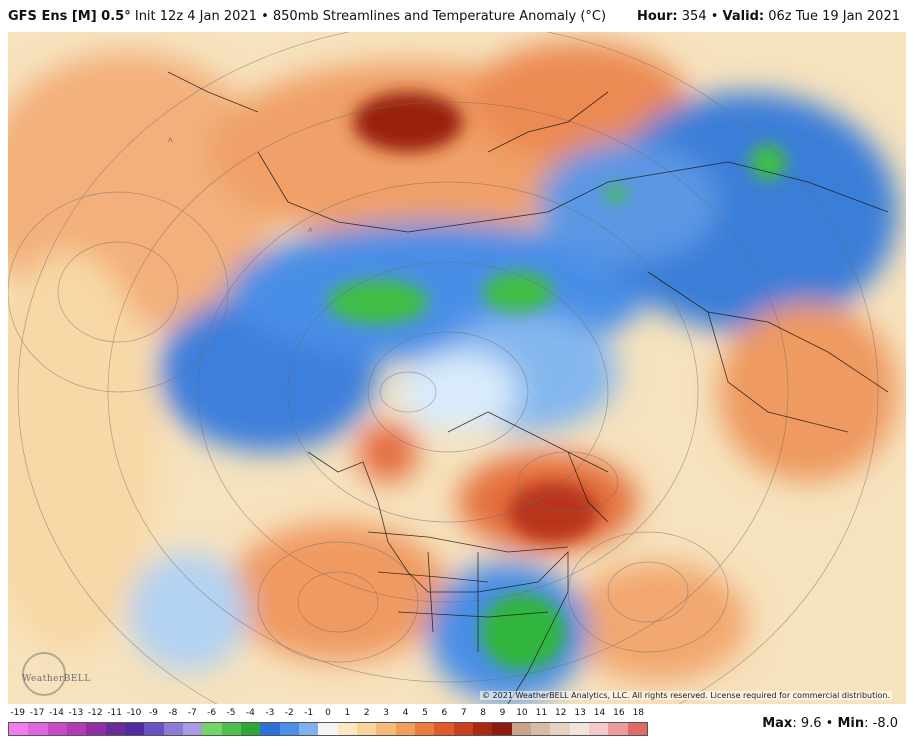 The image size is (914, 750). What do you see at coordinates (173, 713) in the screenshot?
I see `legend-tick-label: -8` at bounding box center [173, 713].